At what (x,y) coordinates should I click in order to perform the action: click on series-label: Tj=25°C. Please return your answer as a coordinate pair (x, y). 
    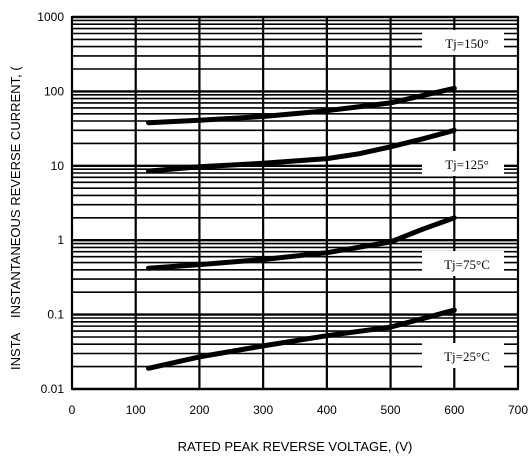
    Looking at the image, I should click on (467, 356).